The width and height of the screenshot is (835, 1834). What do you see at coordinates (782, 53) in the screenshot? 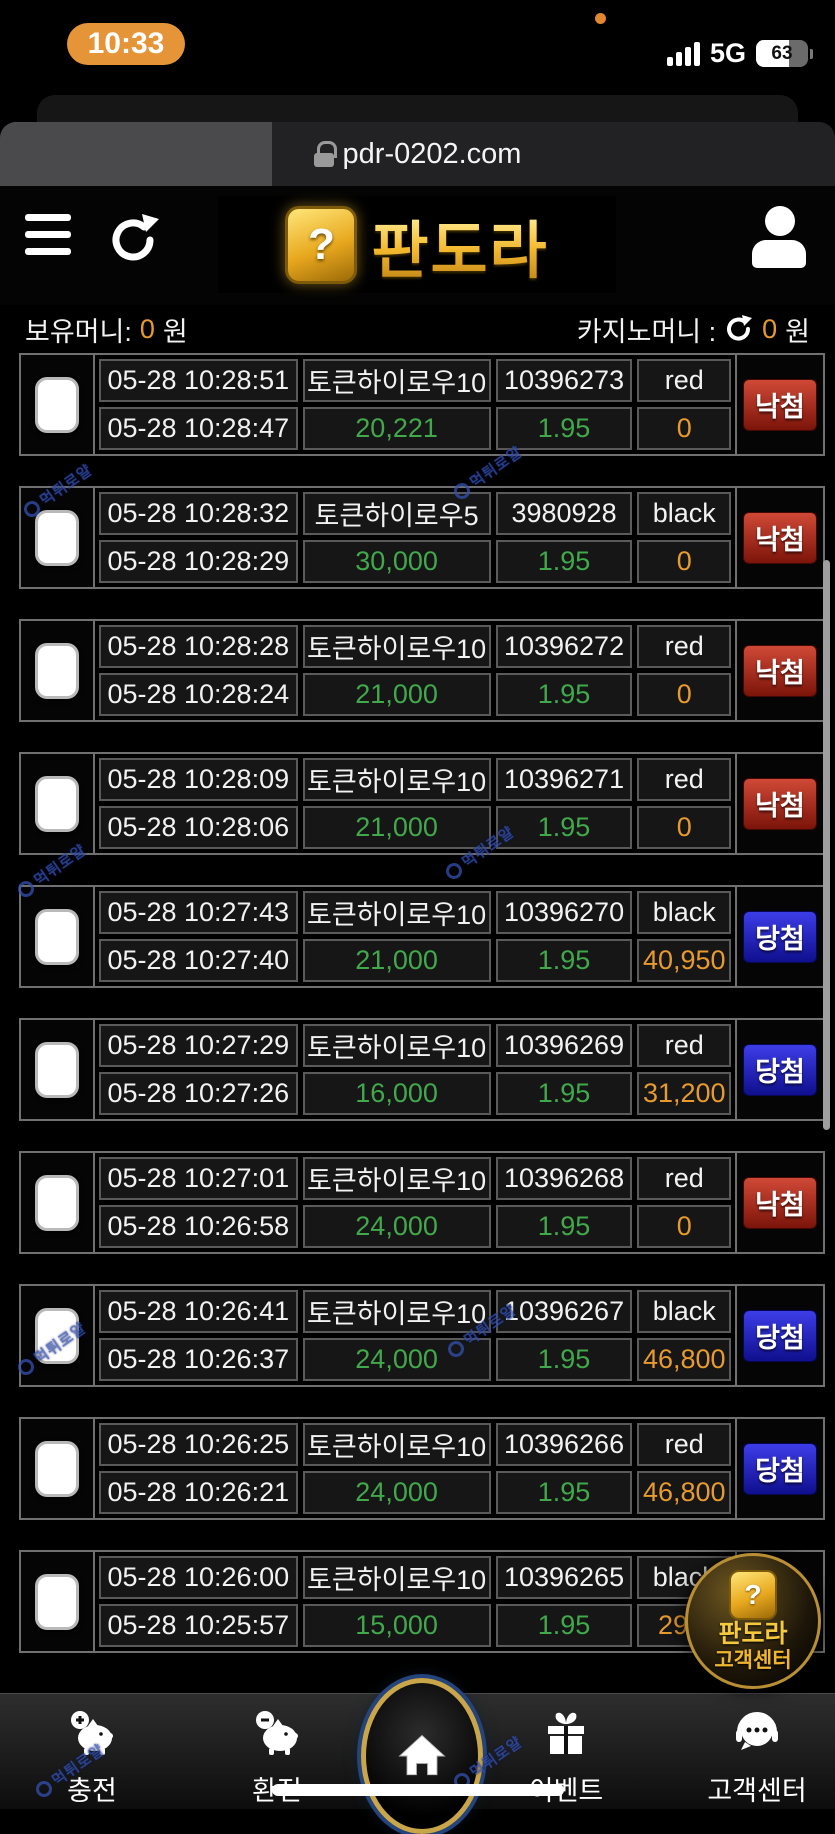
I see `battery-icon: 63` at bounding box center [782, 53].